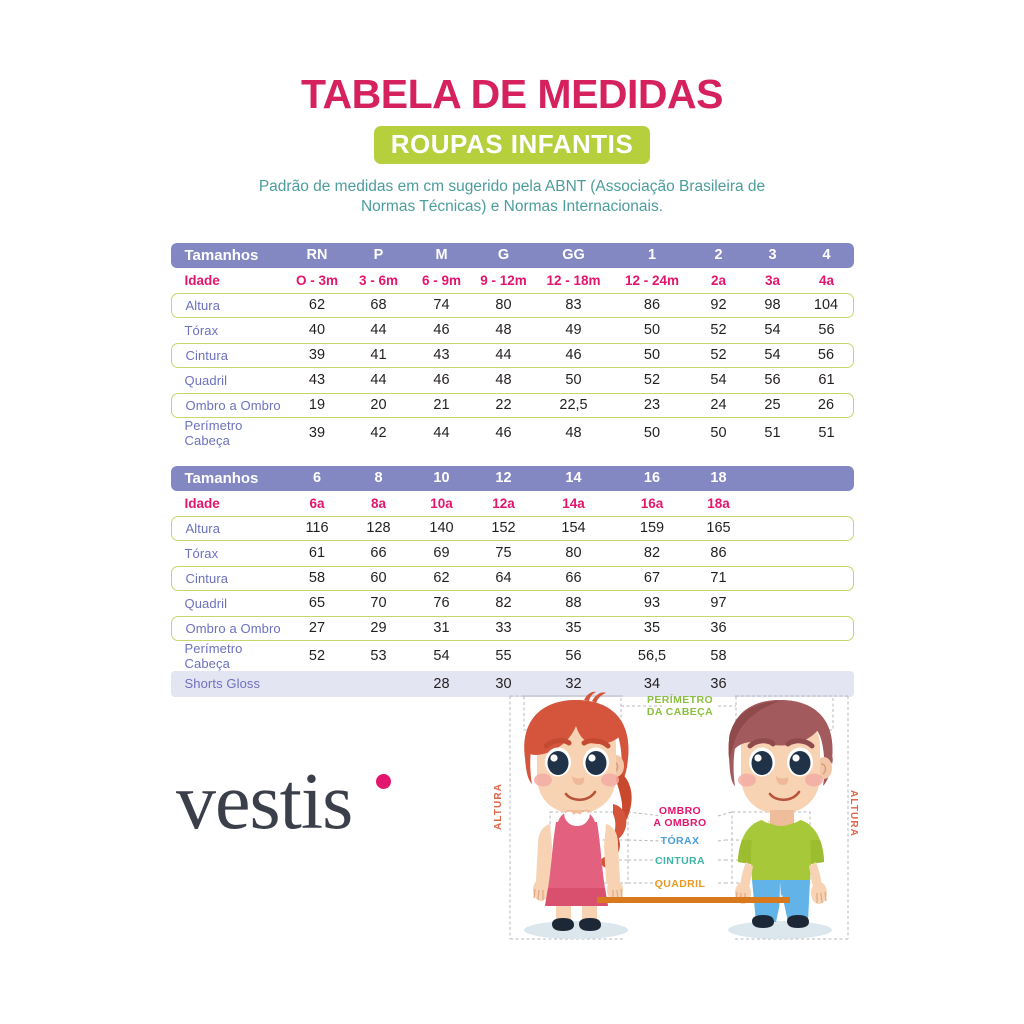 This screenshot has width=1024, height=1024. Describe the element at coordinates (503, 683) in the screenshot. I see `cell: 30` at that location.